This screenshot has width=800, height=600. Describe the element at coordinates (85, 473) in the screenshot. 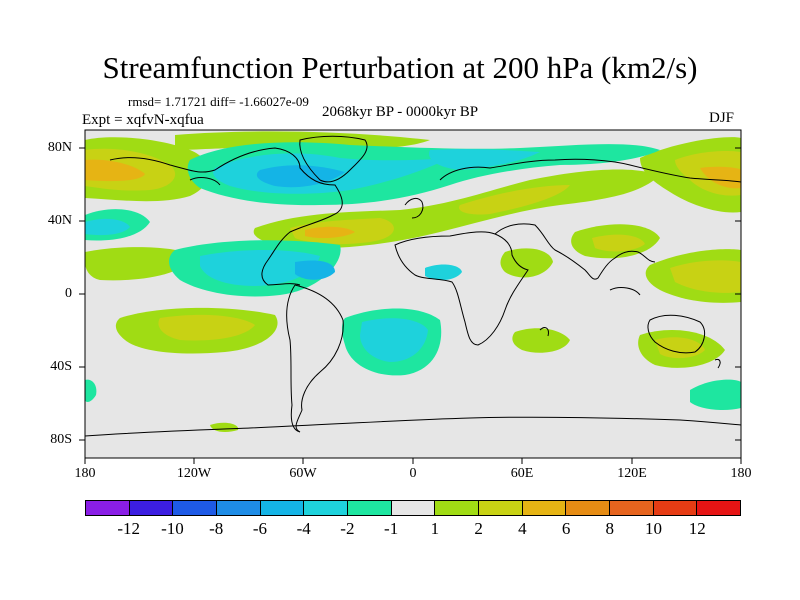

I see `lon-label-180-left: 180` at that location.